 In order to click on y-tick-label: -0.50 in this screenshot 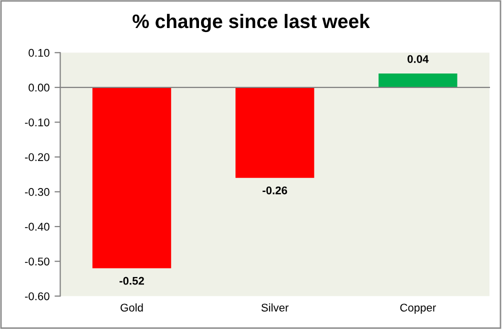, I will do `click(37, 262)`.